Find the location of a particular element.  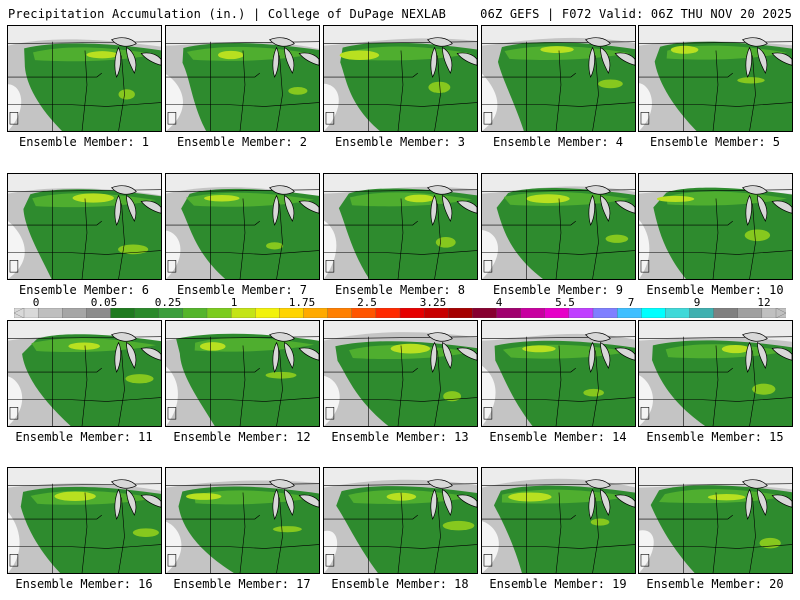

colorbar-tick-label: 0.05 is located at coordinates (104, 302).